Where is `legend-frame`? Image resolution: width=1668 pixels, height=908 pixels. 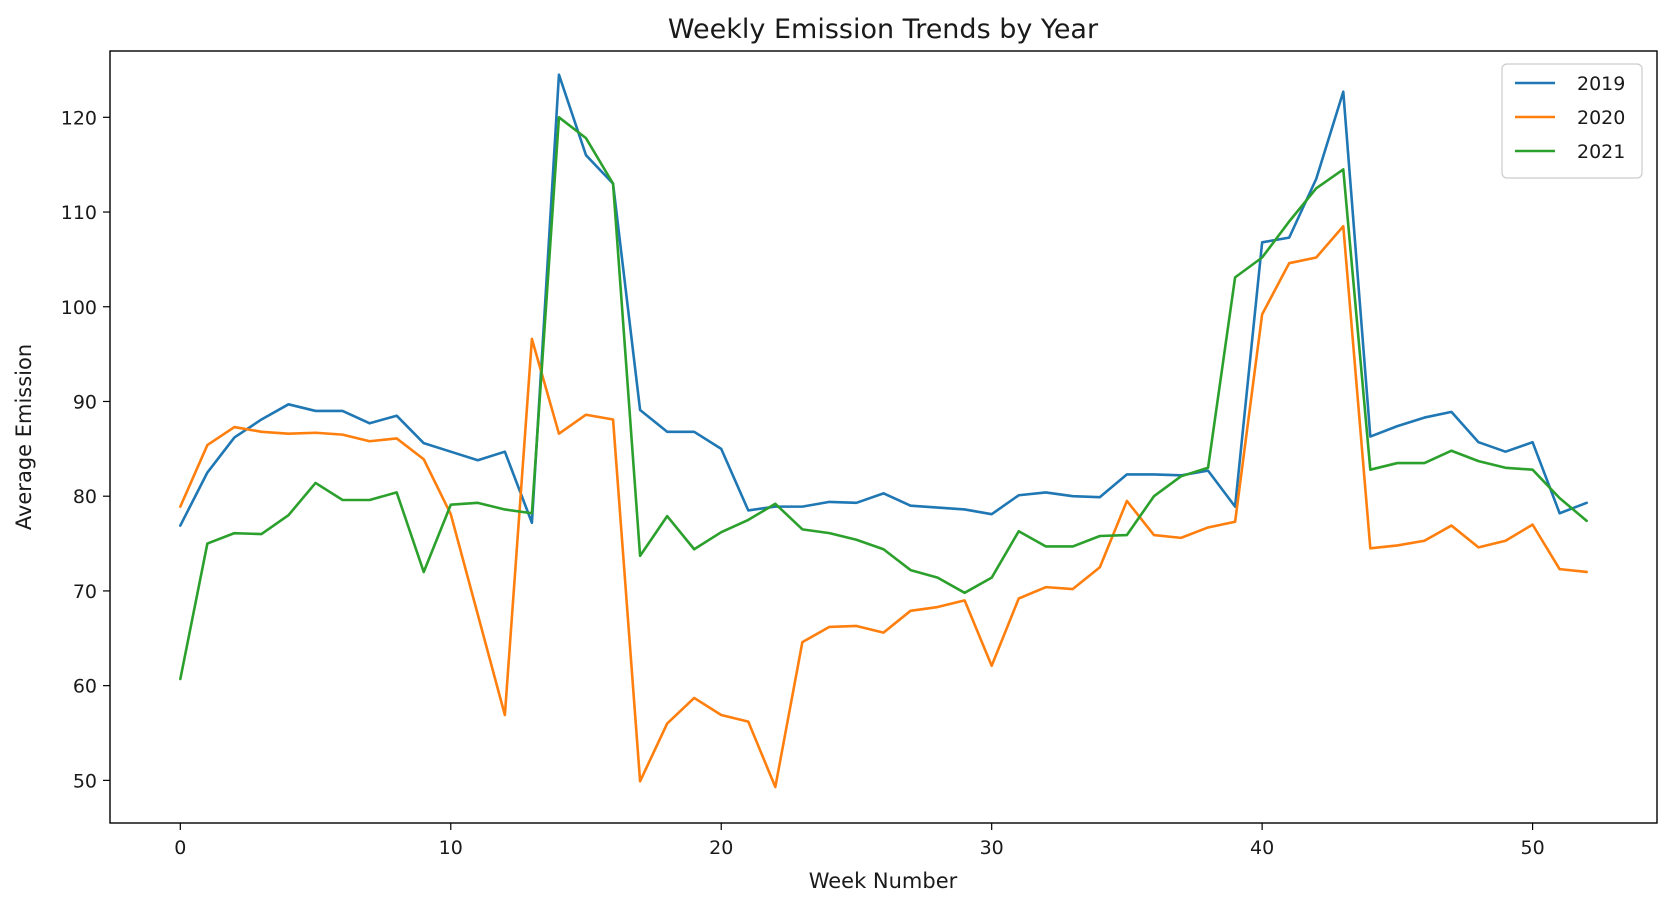 legend-frame is located at coordinates (1572, 121).